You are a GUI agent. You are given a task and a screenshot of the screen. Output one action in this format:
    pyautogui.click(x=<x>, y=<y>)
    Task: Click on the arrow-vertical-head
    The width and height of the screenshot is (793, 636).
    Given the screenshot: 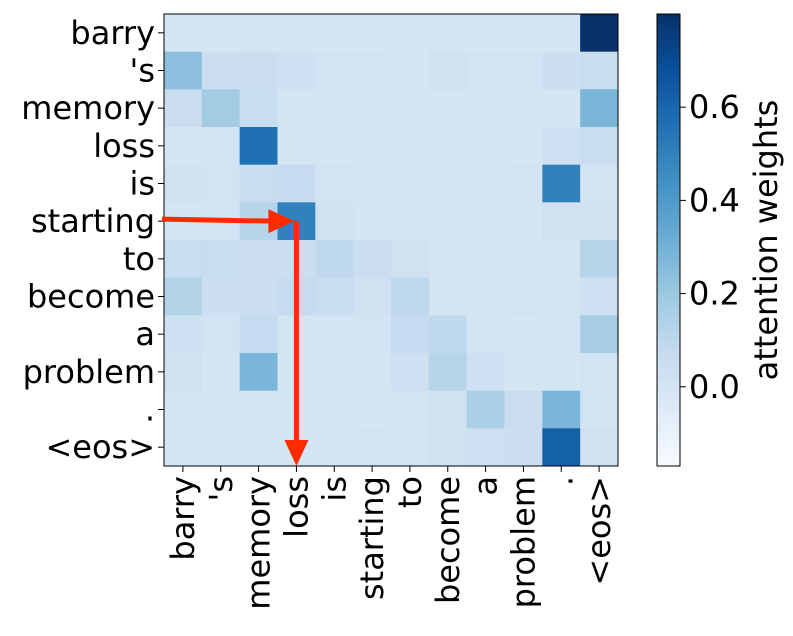 What is the action you would take?
    pyautogui.click(x=296, y=453)
    